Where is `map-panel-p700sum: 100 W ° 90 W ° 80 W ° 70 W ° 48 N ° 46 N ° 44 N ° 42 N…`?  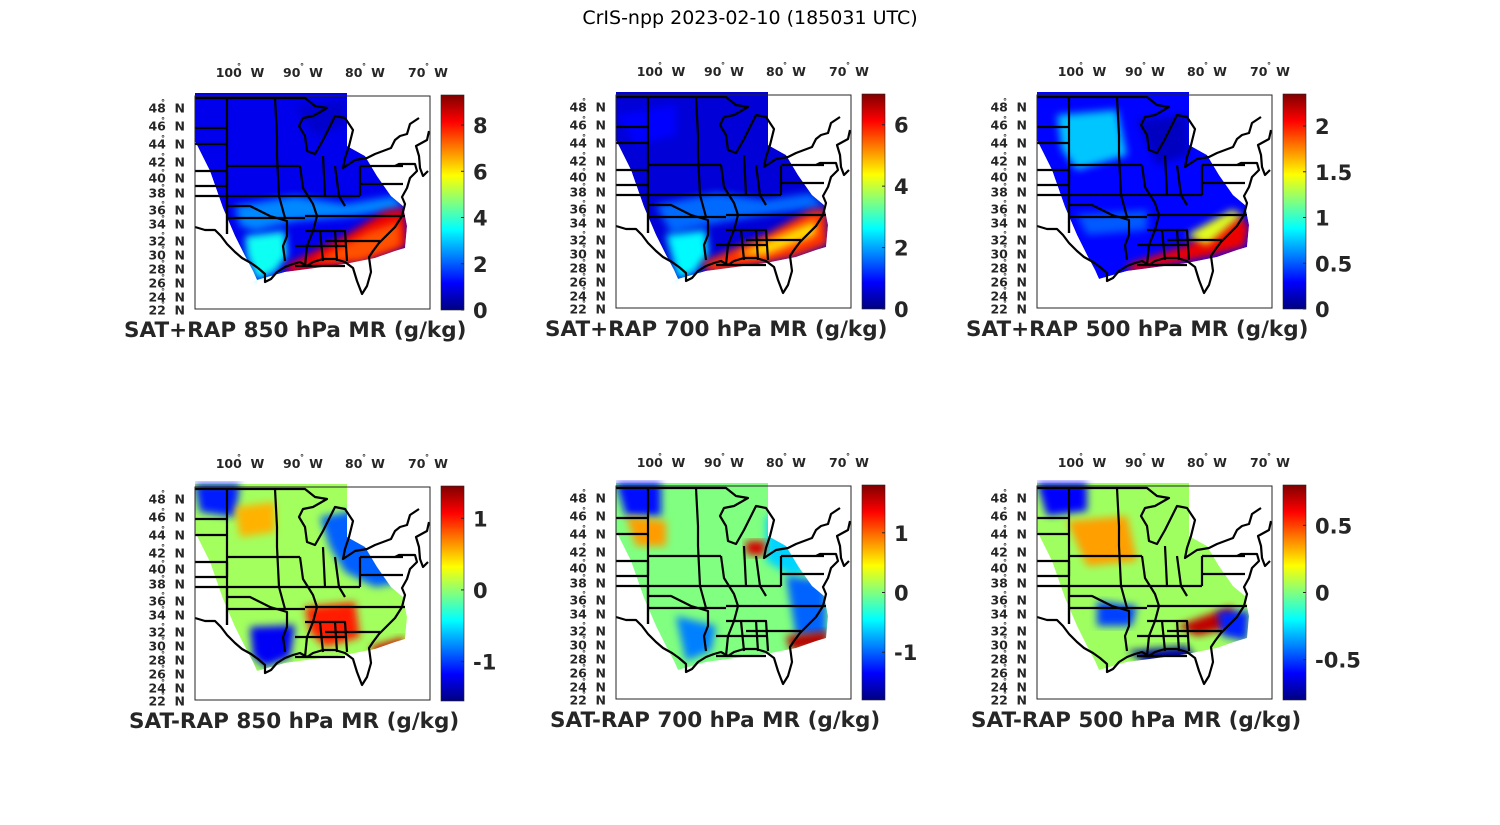 map-panel-p700sum: 100 W ° 90 W ° 80 W ° 70 W ° 48 N ° 46 N ° 44 N ° 42 N… is located at coordinates (725, 200).